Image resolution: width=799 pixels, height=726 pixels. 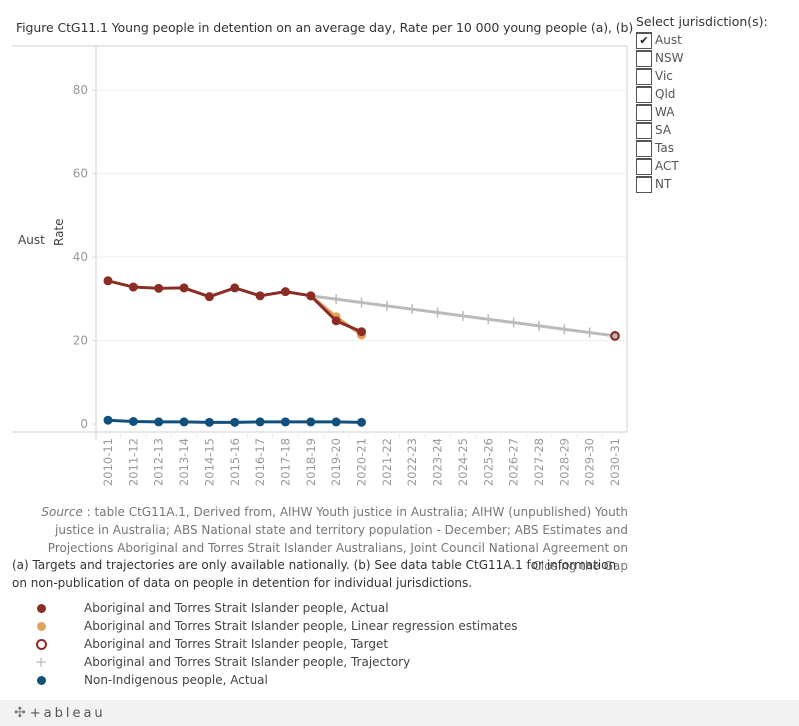 What do you see at coordinates (564, 462) in the screenshot?
I see `x-tick-label: 2028-29` at bounding box center [564, 462].